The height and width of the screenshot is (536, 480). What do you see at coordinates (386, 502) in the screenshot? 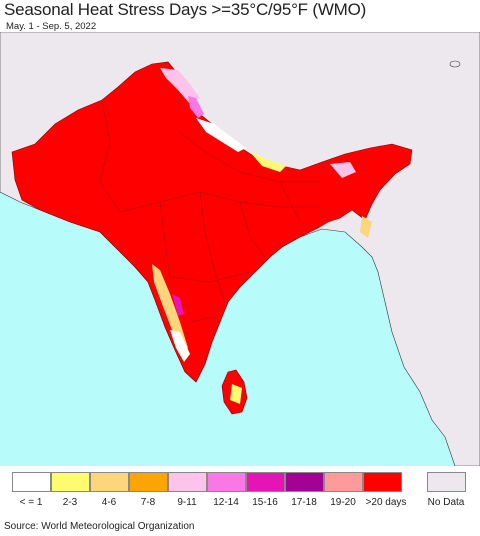
I see `legend-label: >20 days` at bounding box center [386, 502].